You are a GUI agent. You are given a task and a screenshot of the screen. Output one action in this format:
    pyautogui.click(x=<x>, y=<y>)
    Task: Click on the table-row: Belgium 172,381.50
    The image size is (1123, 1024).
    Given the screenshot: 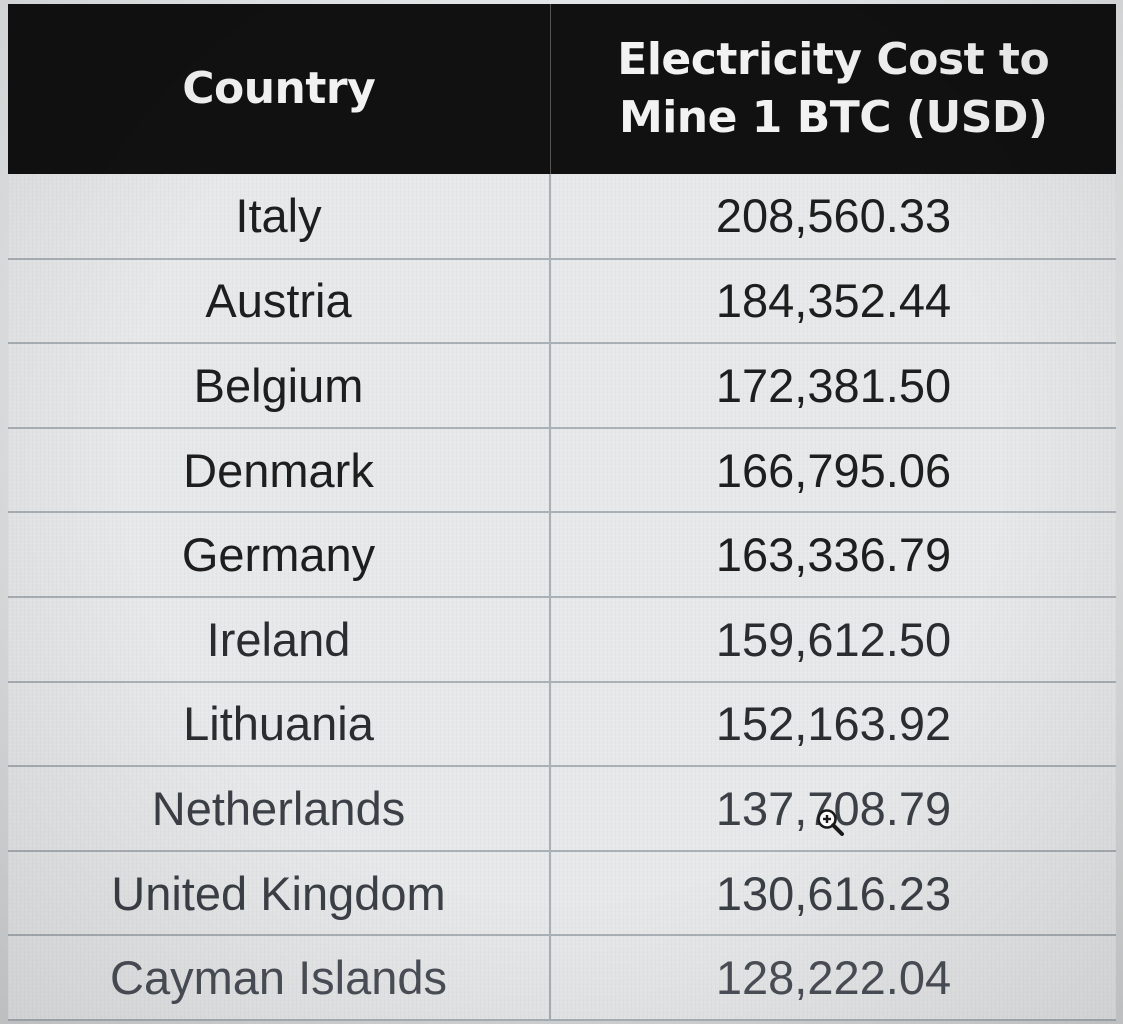 What is the action you would take?
    pyautogui.click(x=562, y=386)
    